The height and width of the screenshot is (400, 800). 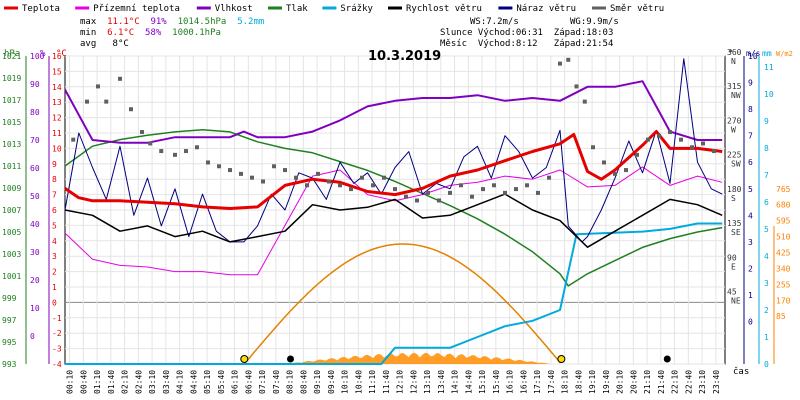 I want to click on dir-tick-value: 45, so click(x=732, y=292).